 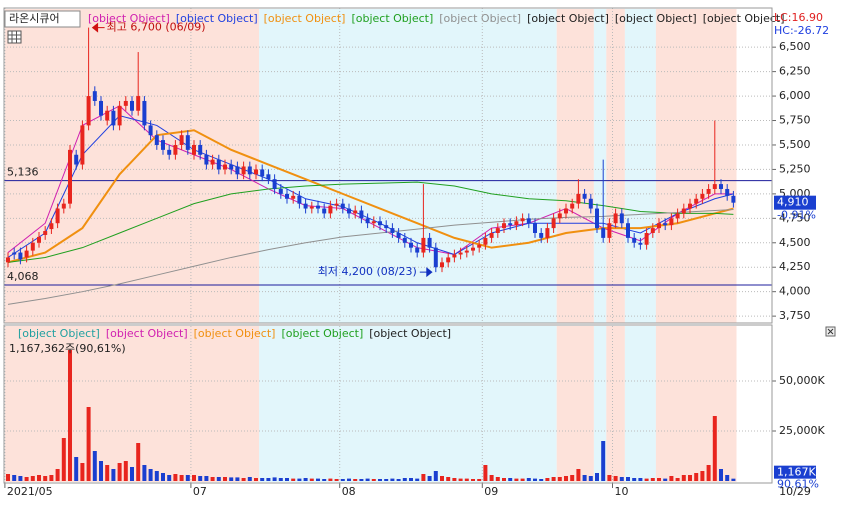 What do you see at coordinates (305, 18) in the screenshot?
I see `legend-item: [object Object]` at bounding box center [305, 18].